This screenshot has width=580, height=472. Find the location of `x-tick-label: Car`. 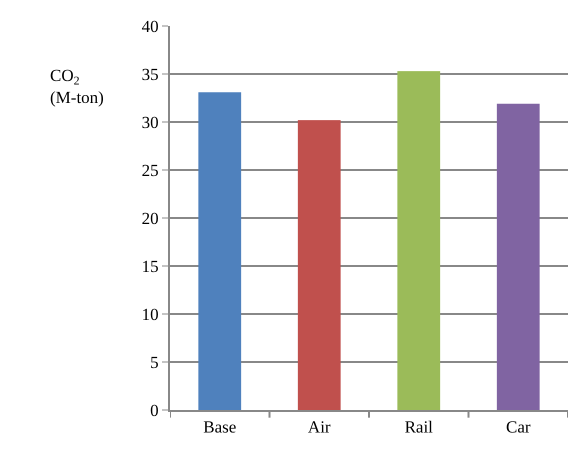

x-tick-label: Car is located at coordinates (518, 426).